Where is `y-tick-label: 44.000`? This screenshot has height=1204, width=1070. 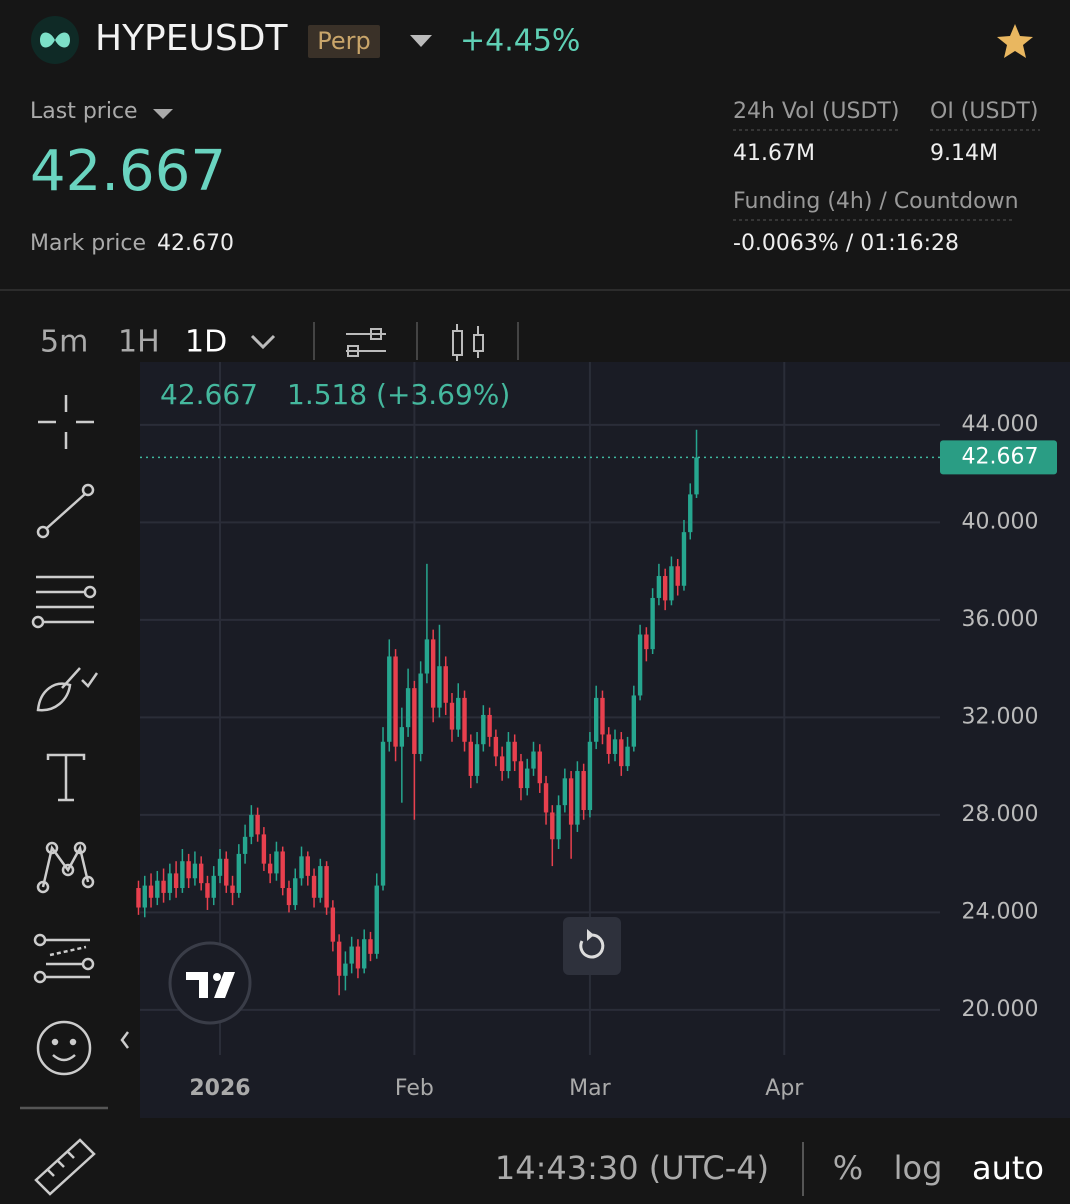 y-tick-label: 44.000 is located at coordinates (1000, 424).